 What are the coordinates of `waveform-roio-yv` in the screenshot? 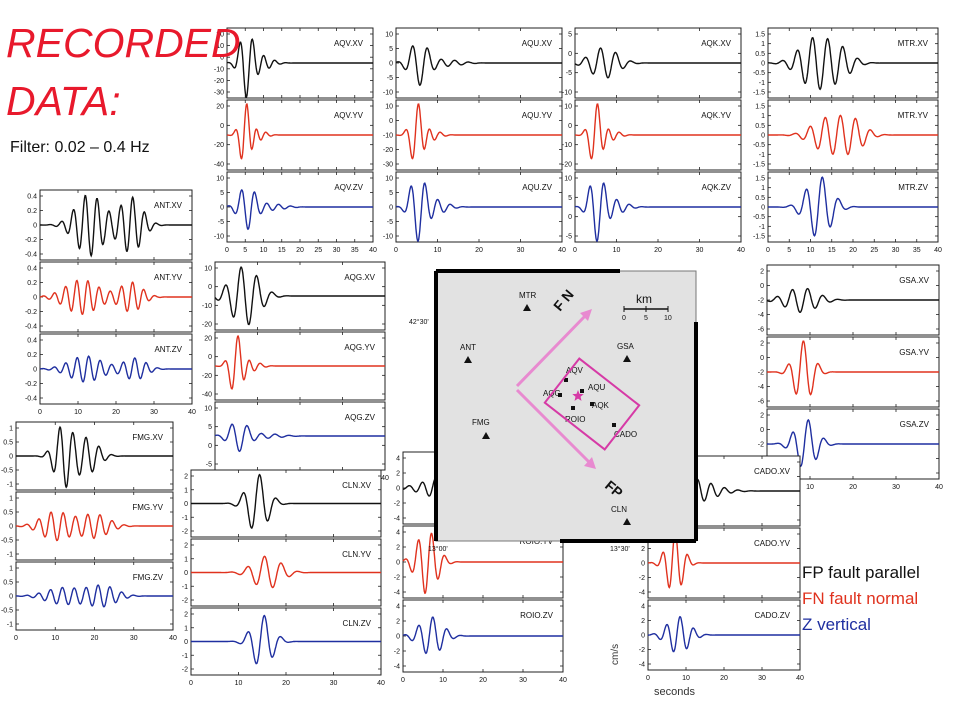 It's located at (482, 563).